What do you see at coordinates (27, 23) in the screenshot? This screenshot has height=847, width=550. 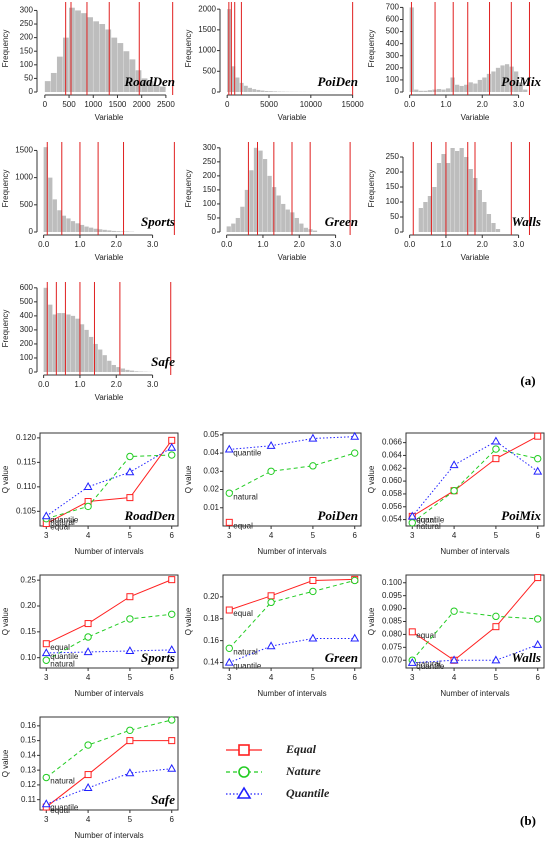 I see `y-tick-label: 250` at bounding box center [27, 23].